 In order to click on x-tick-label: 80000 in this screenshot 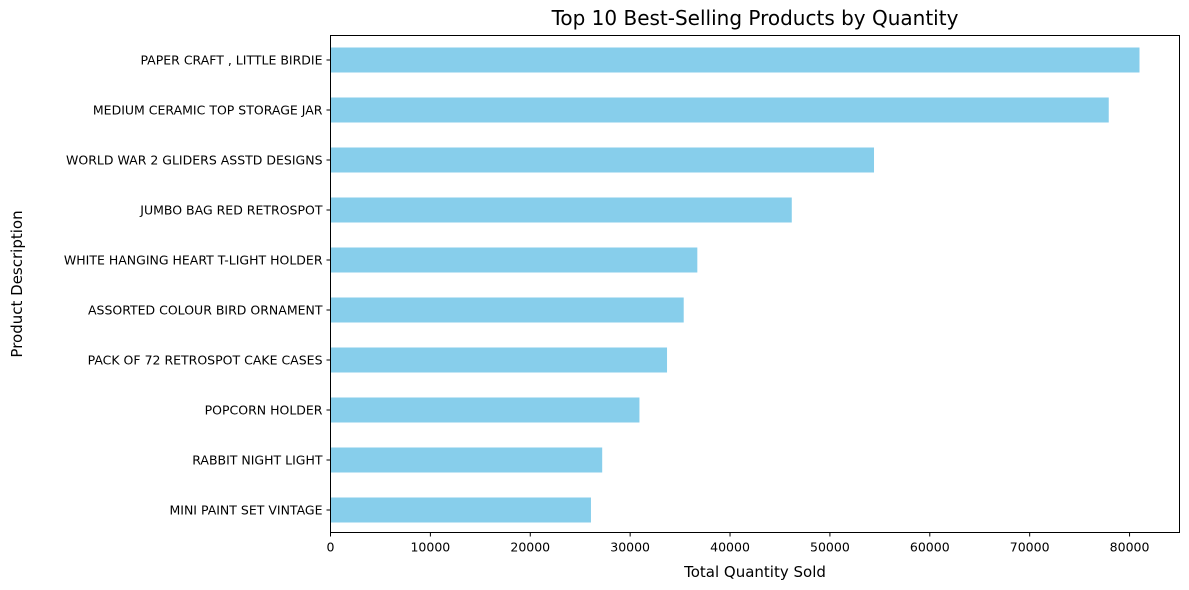, I will do `click(1130, 547)`.